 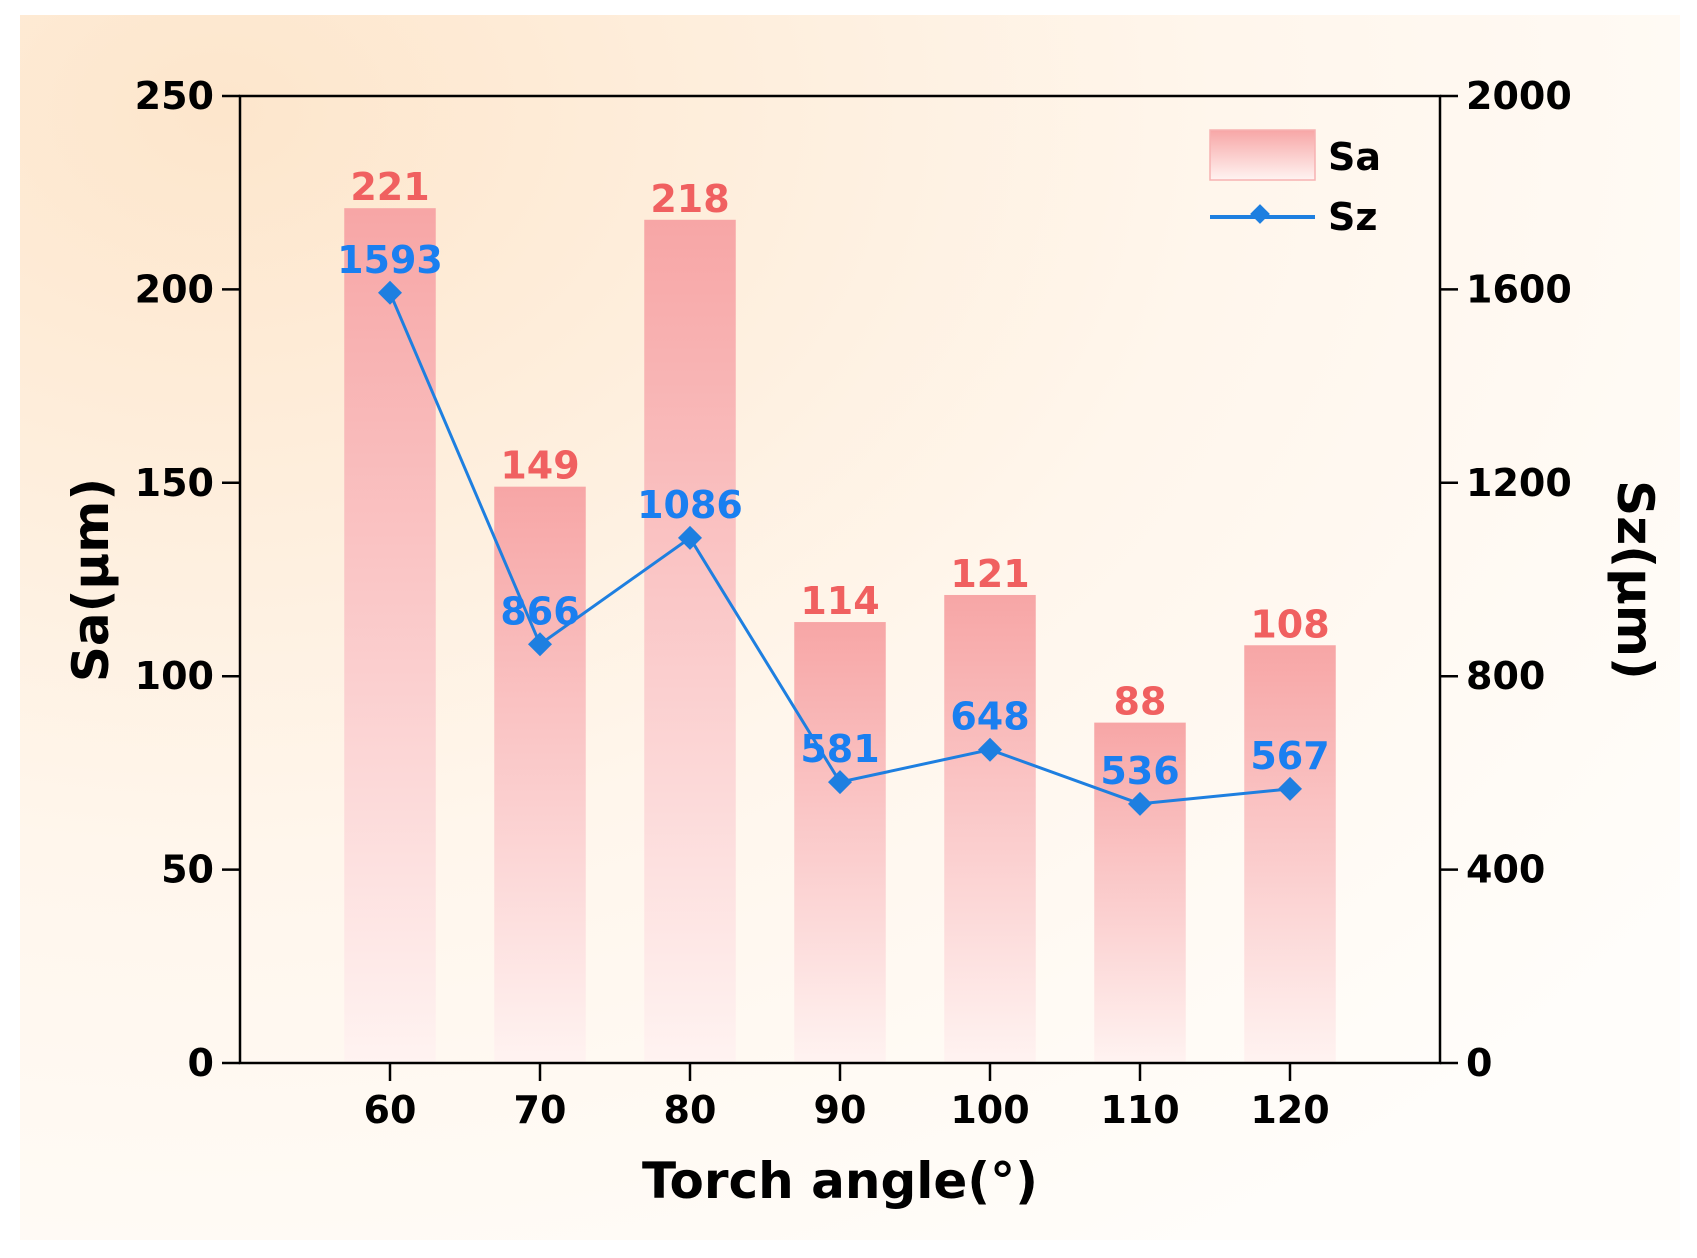 What do you see at coordinates (174, 289) in the screenshot?
I see `y-tick-label: 200` at bounding box center [174, 289].